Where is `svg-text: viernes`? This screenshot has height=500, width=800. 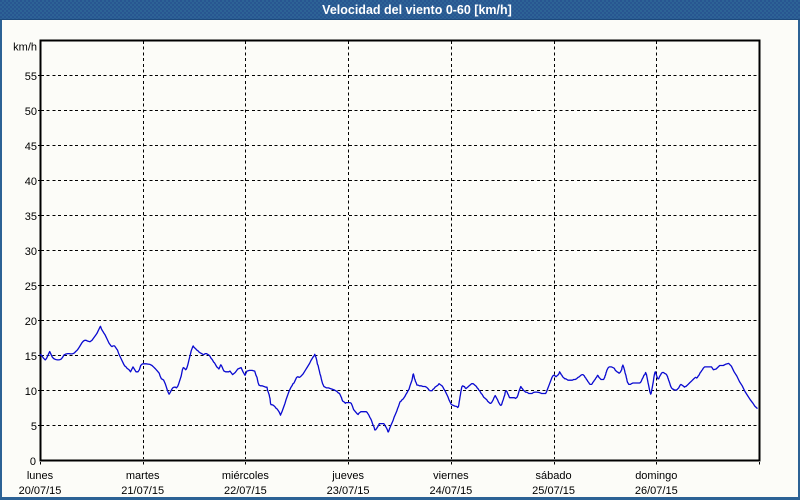
svg-text: viernes is located at coordinates (451, 476).